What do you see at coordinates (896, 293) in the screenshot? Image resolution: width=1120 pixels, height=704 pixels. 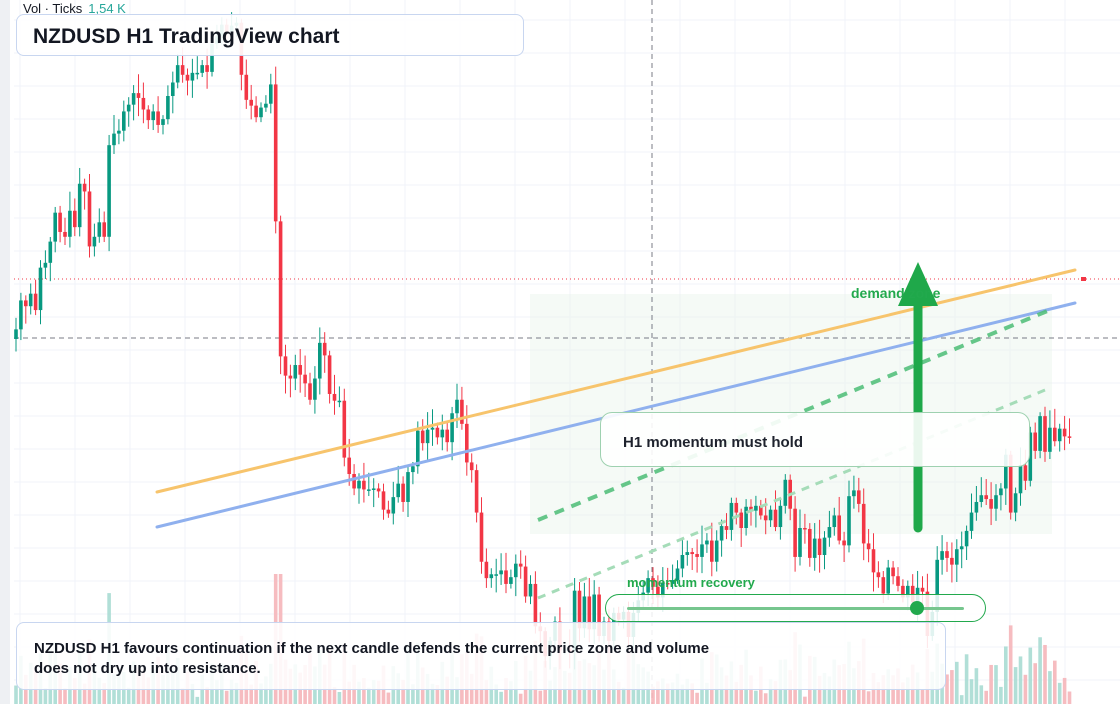 I see `demand-zone-label: demand zone` at bounding box center [896, 293].